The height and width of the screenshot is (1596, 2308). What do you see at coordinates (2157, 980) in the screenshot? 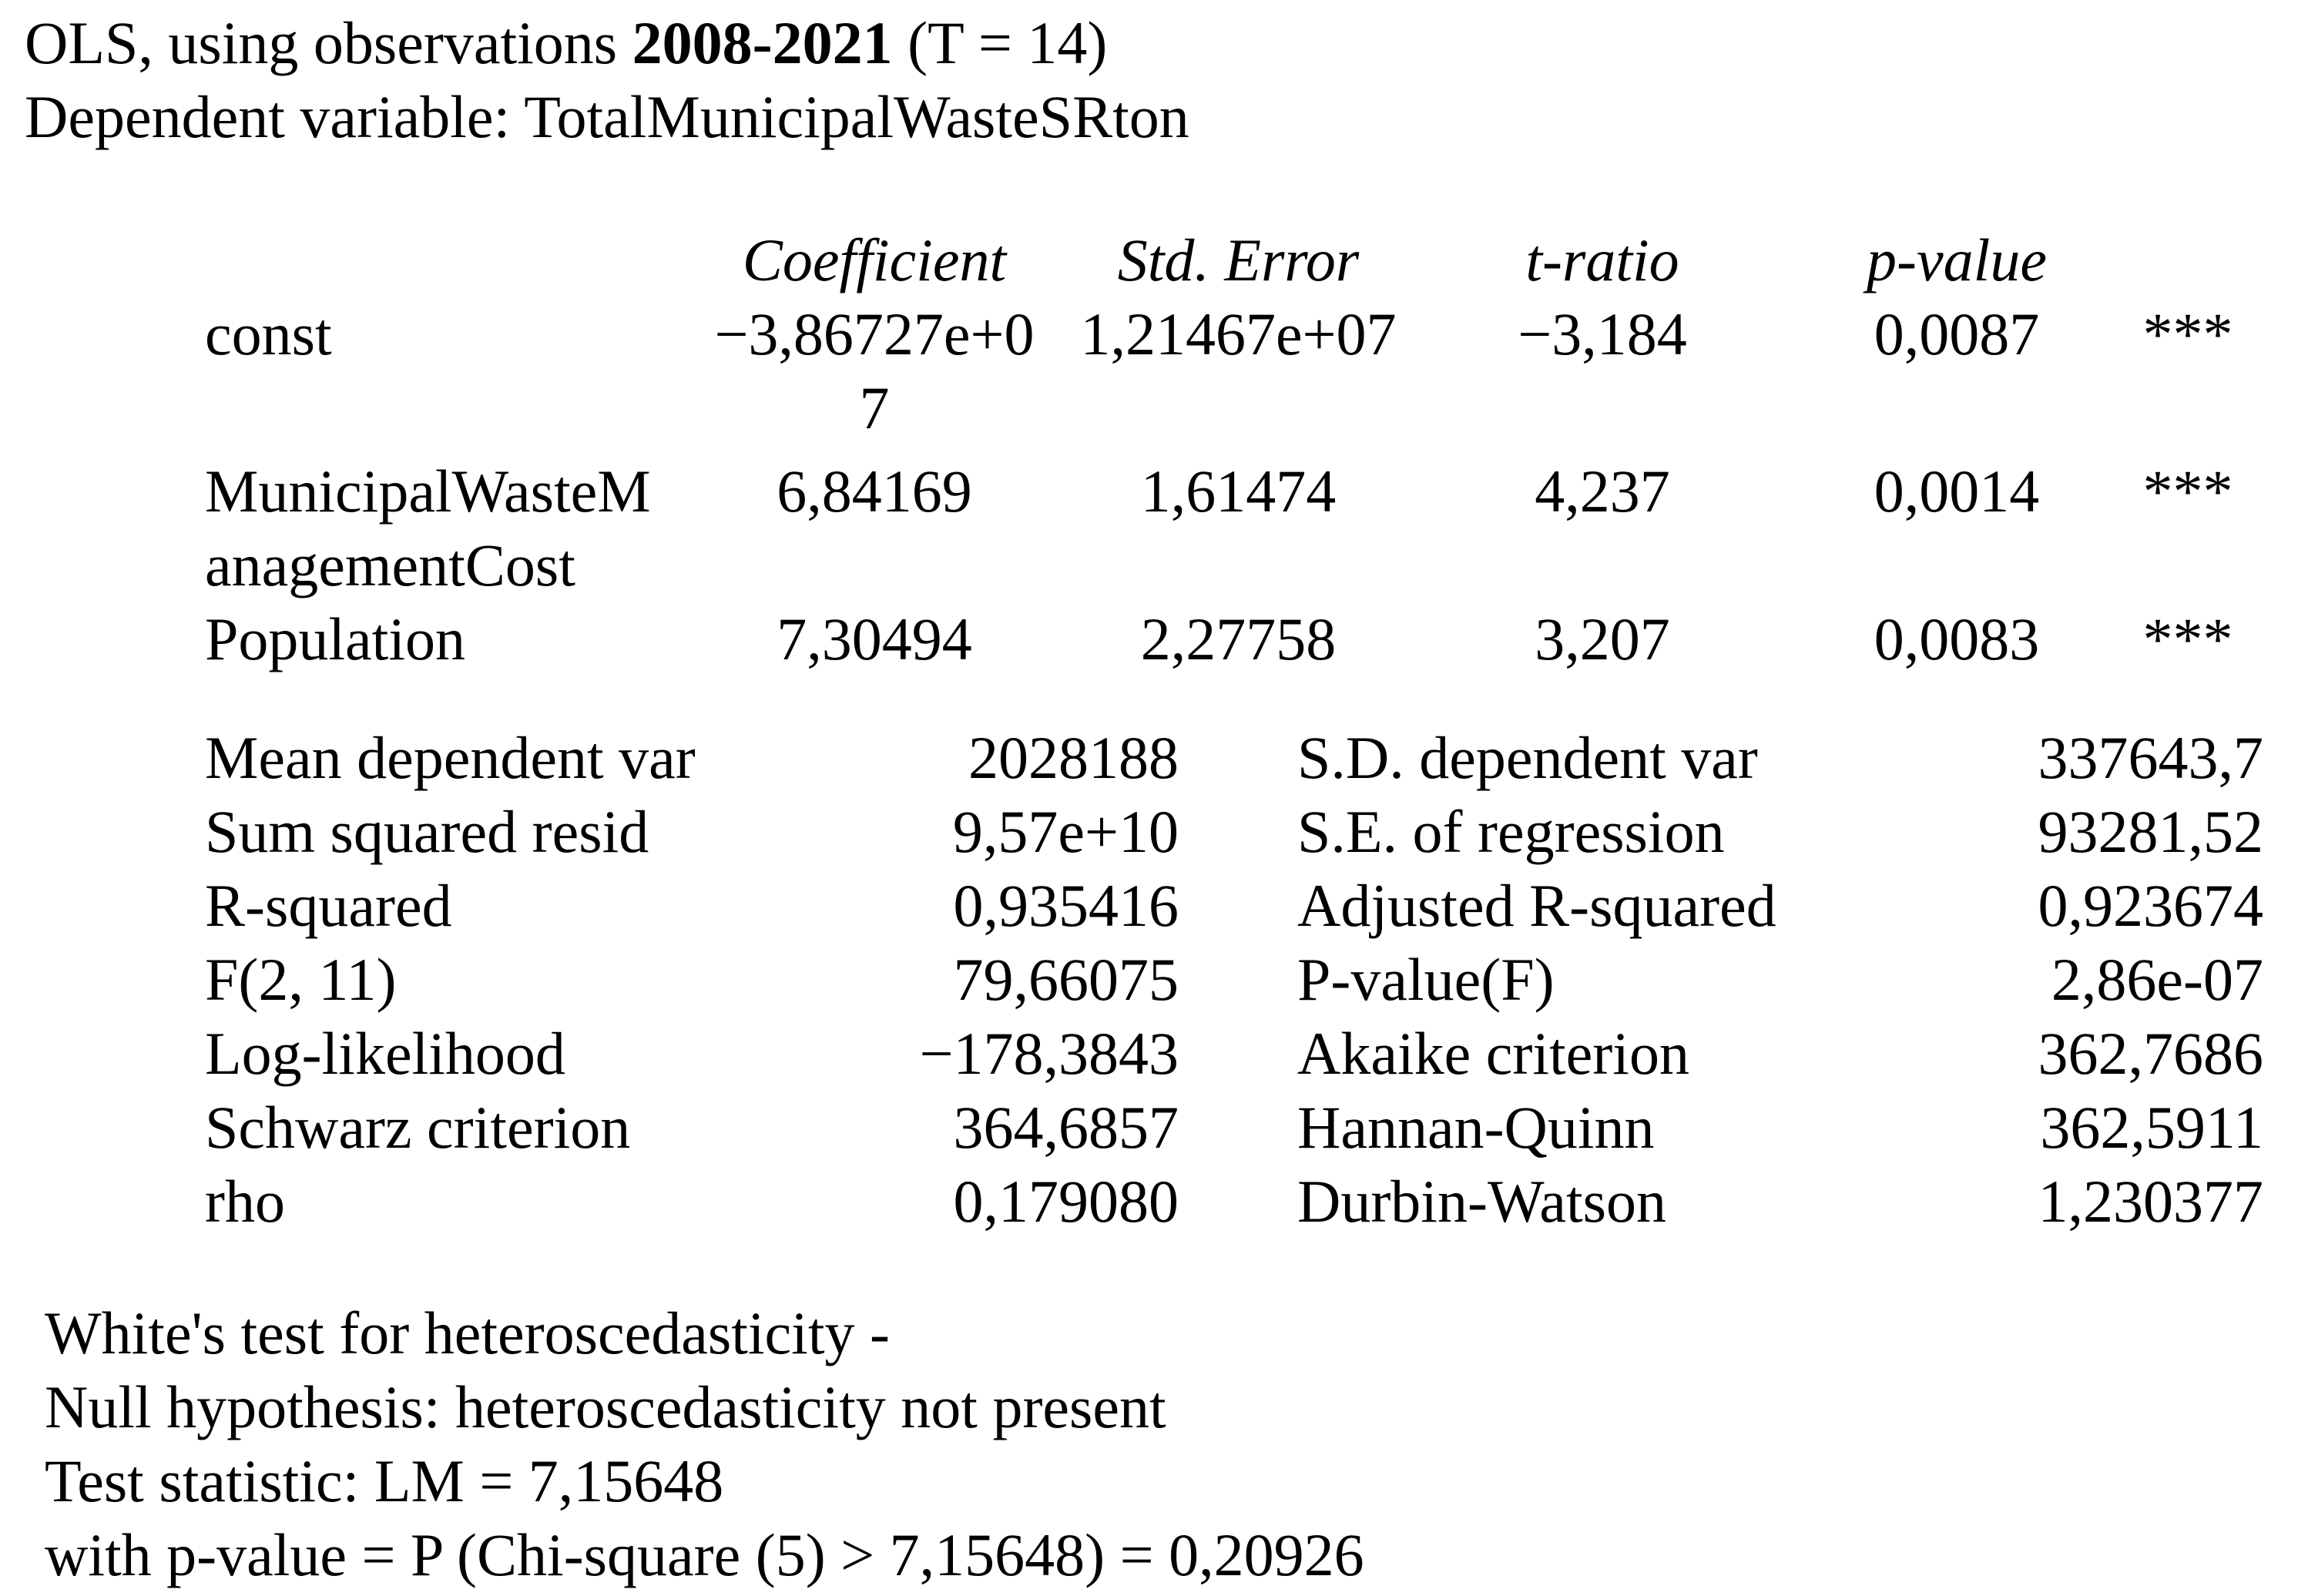
I see `stat-value: 2,86e-07` at bounding box center [2157, 980].